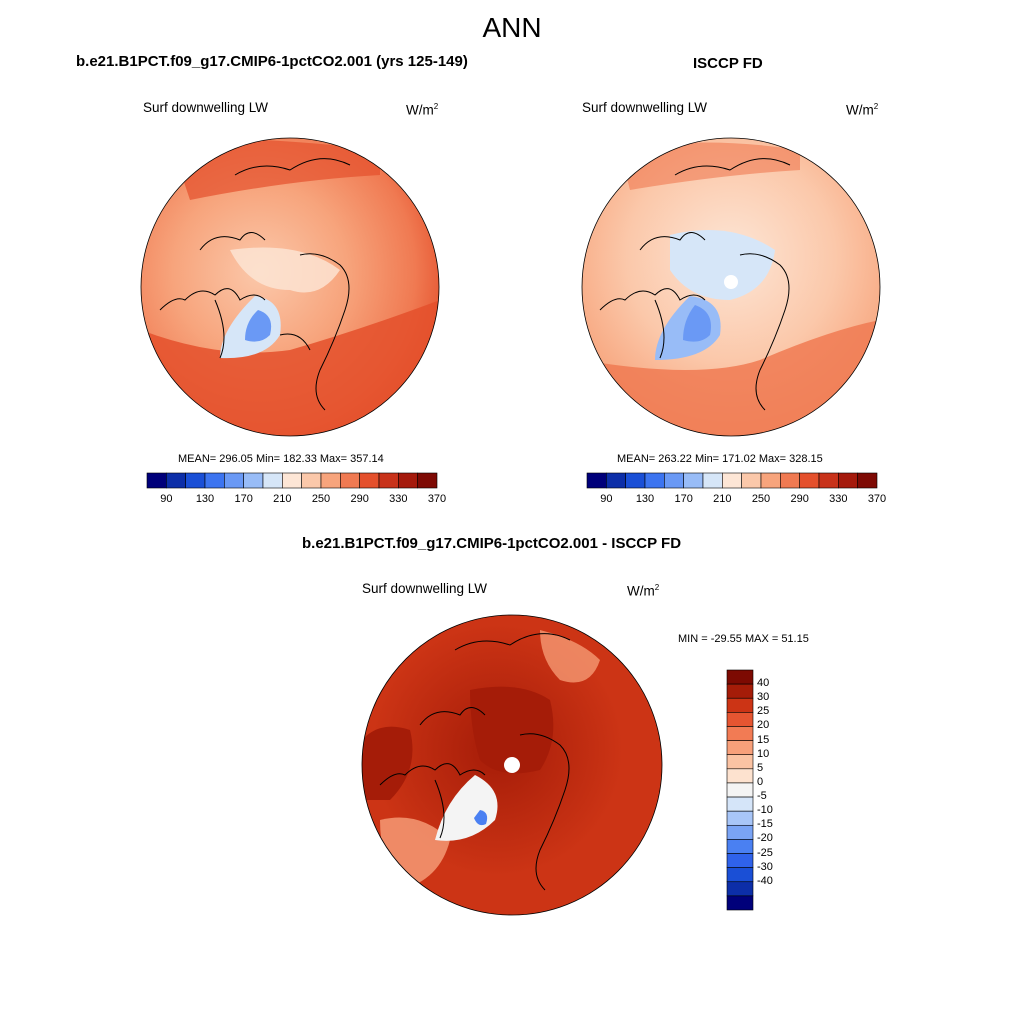  Describe the element at coordinates (422, 110) in the screenshot. I see `model-units-label: W/m2` at that location.